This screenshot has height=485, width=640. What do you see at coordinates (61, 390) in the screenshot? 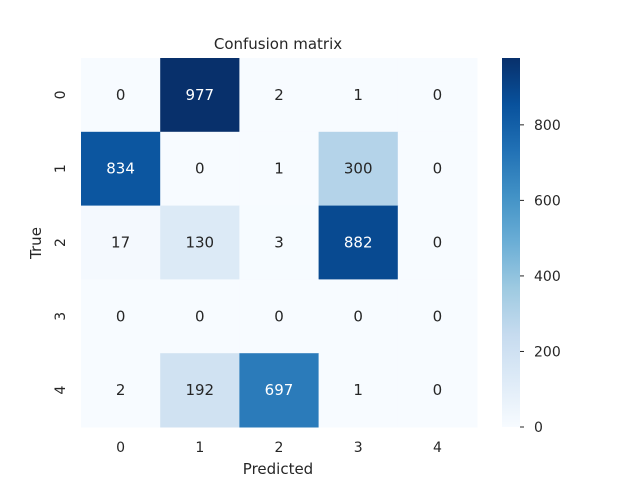
I see `y-tick-label: 4` at bounding box center [61, 390].